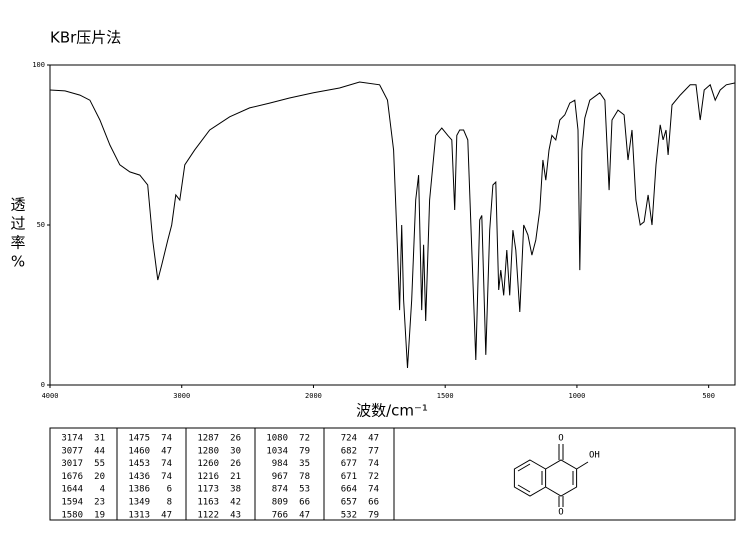 The height and width of the screenshot is (539, 748). What do you see at coordinates (304, 477) in the screenshot?
I see `peak-transmittance: 78` at bounding box center [304, 477].